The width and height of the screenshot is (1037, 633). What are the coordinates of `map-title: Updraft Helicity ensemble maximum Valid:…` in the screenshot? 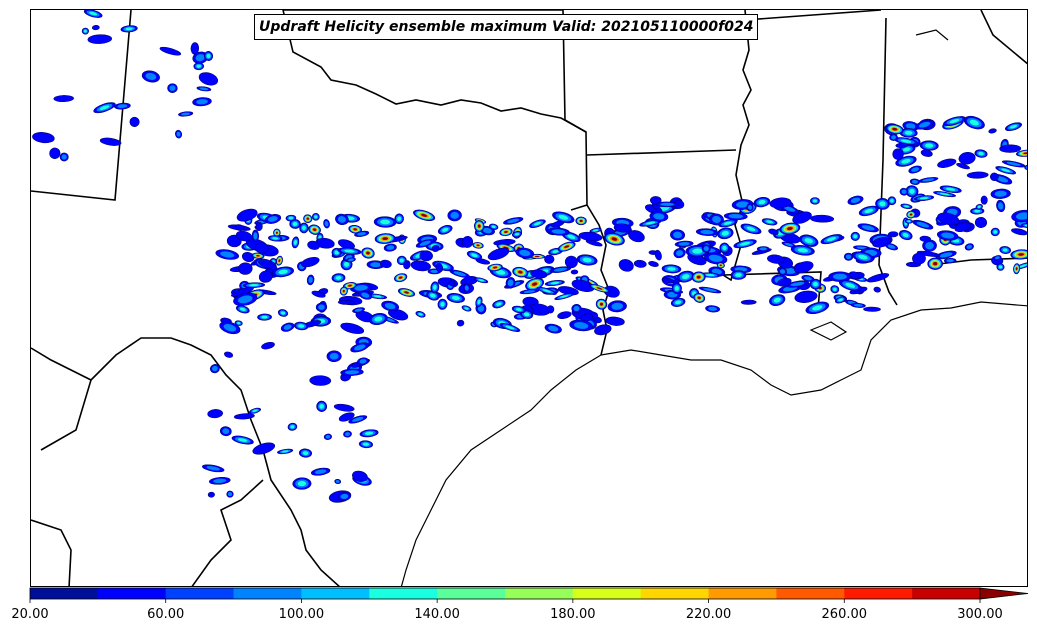 It's located at (506, 27).